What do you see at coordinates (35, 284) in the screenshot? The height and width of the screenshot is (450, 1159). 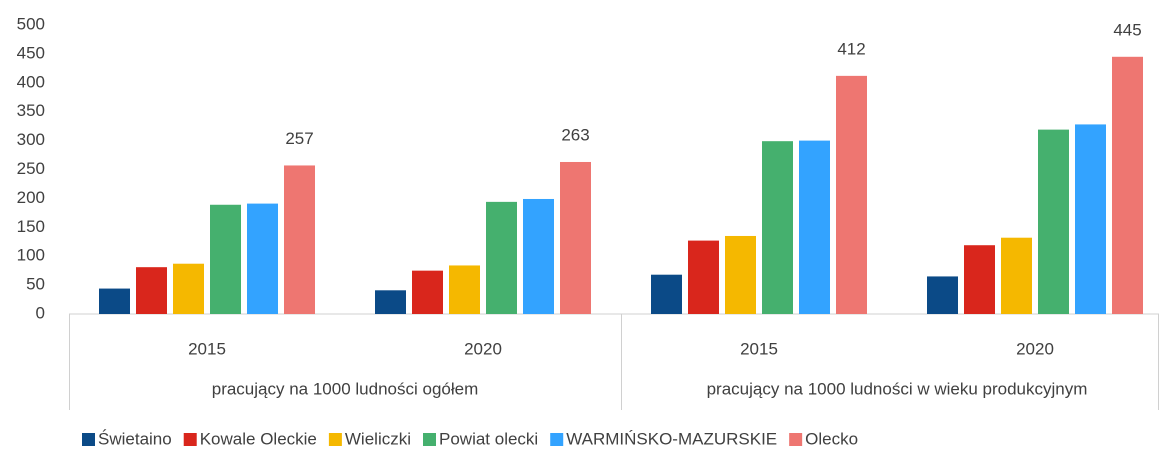 I see `y-tick-label: 50` at bounding box center [35, 284].